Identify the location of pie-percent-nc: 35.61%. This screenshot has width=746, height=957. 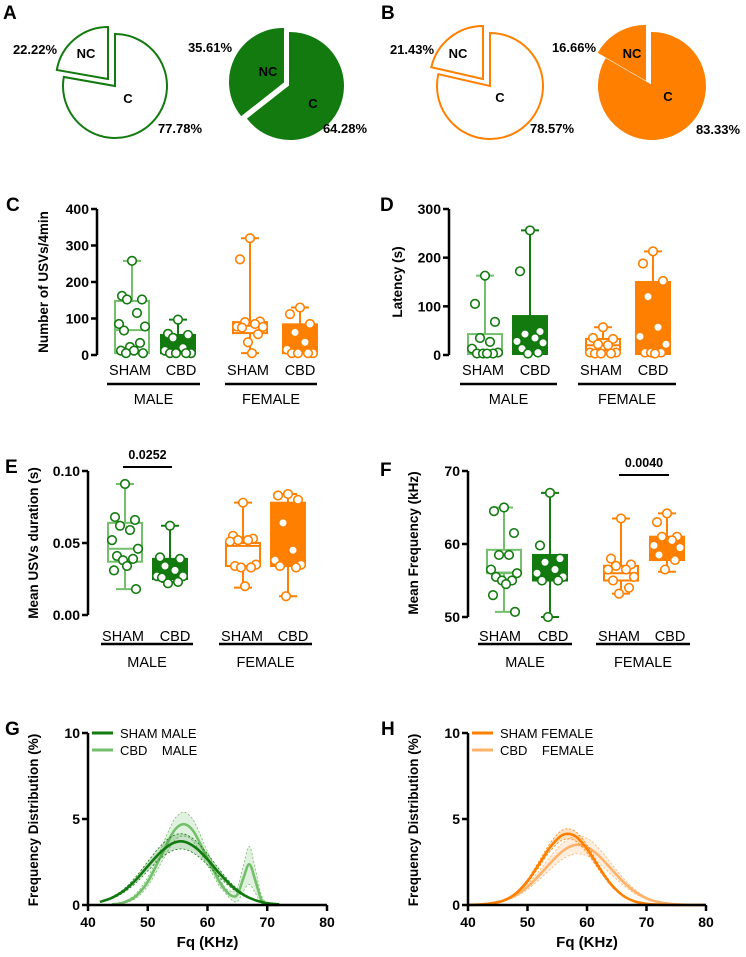
(210, 47).